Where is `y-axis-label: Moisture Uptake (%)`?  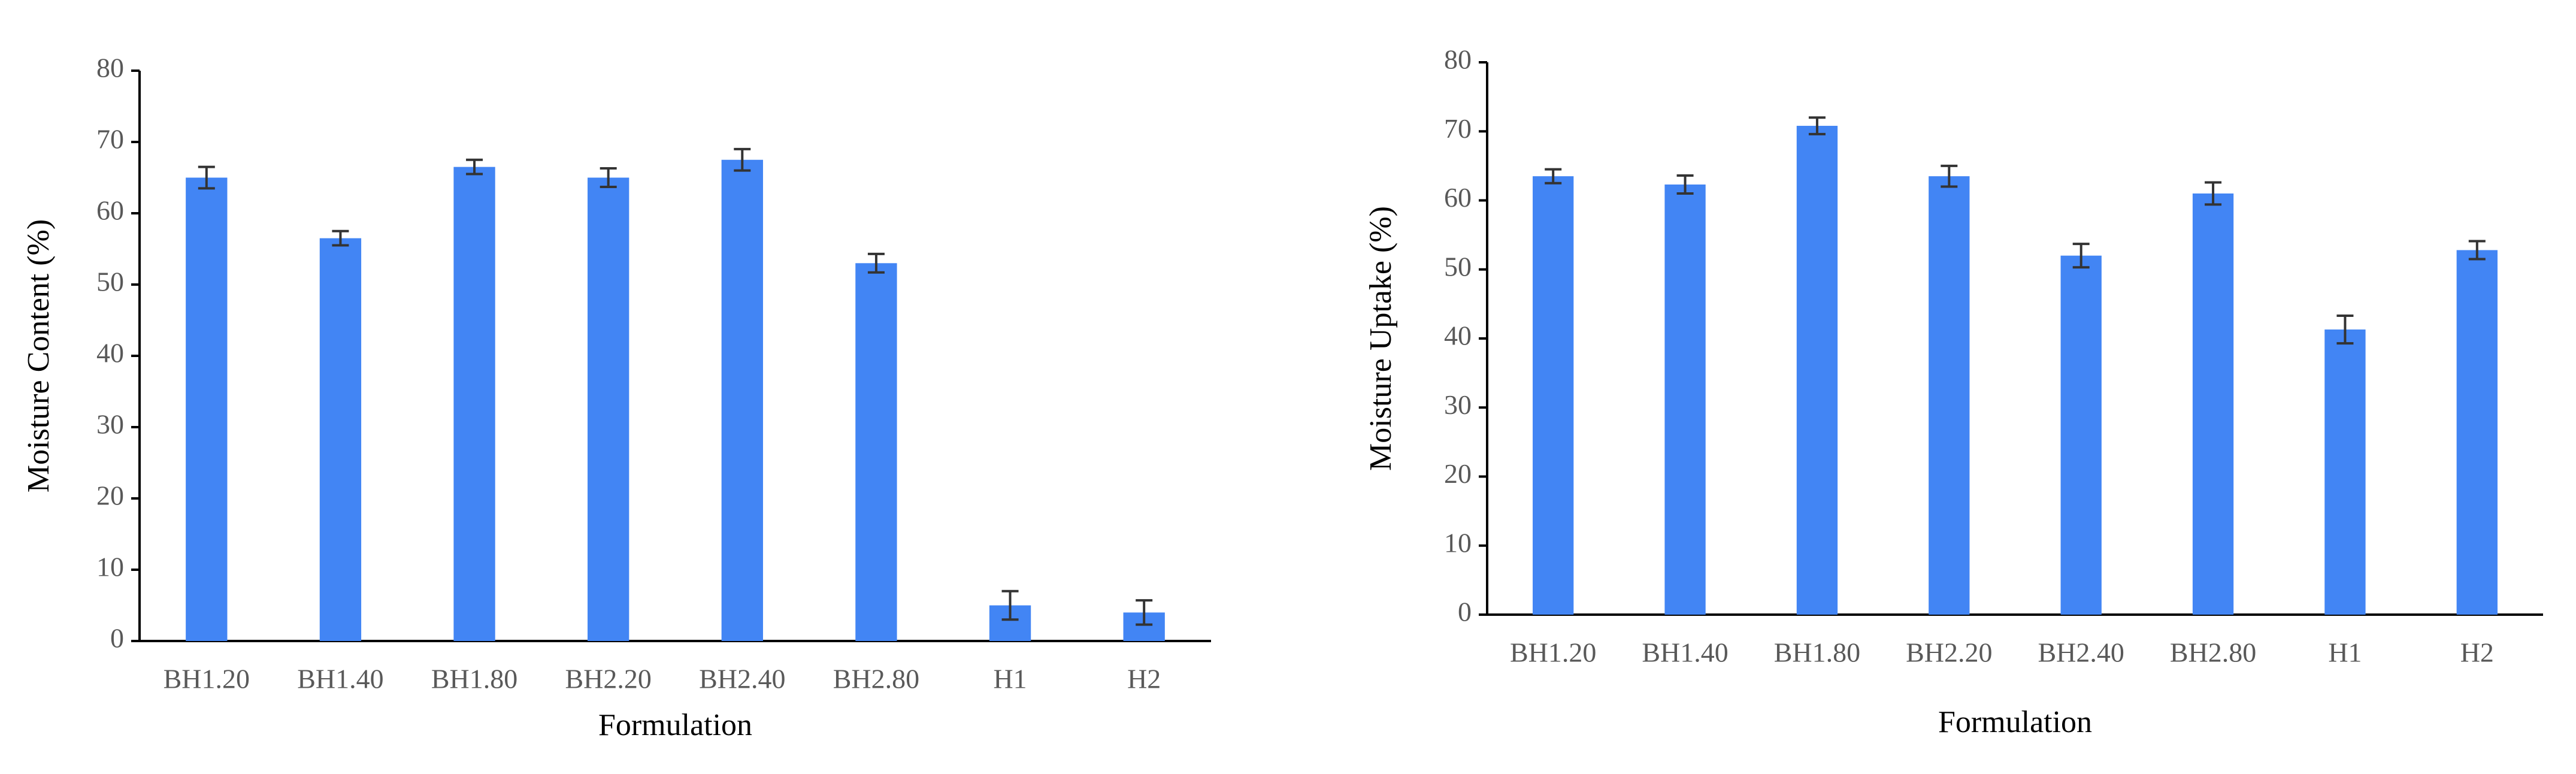
y-axis-label: Moisture Uptake (%) is located at coordinates (1381, 338).